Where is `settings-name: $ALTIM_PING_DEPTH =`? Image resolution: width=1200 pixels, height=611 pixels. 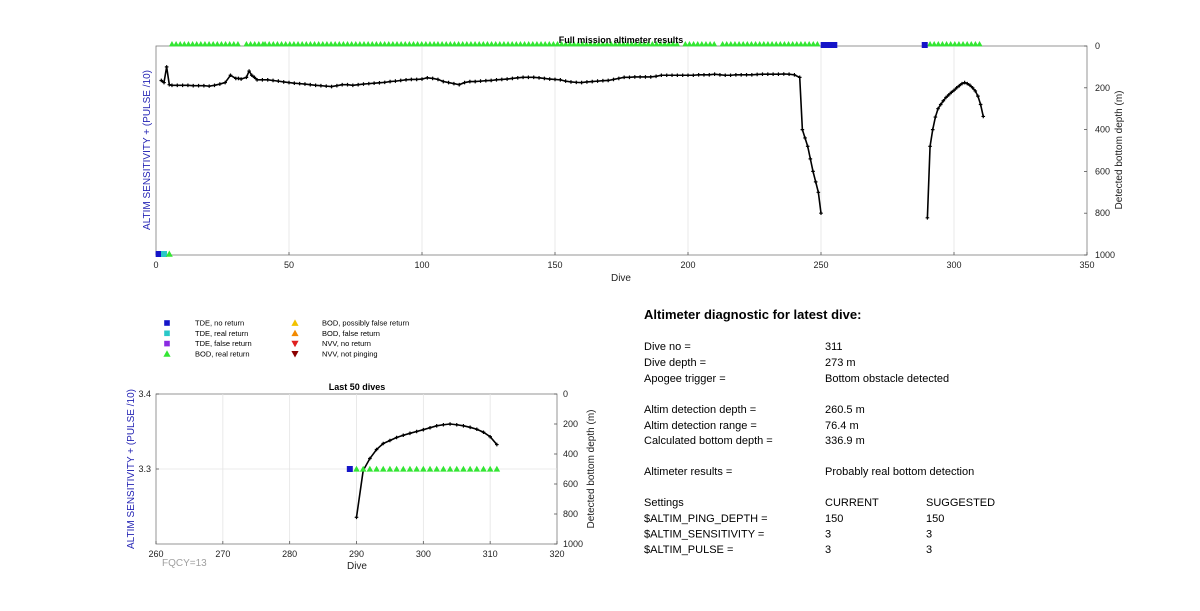 settings-name: $ALTIM_PING_DEPTH = is located at coordinates (706, 519).